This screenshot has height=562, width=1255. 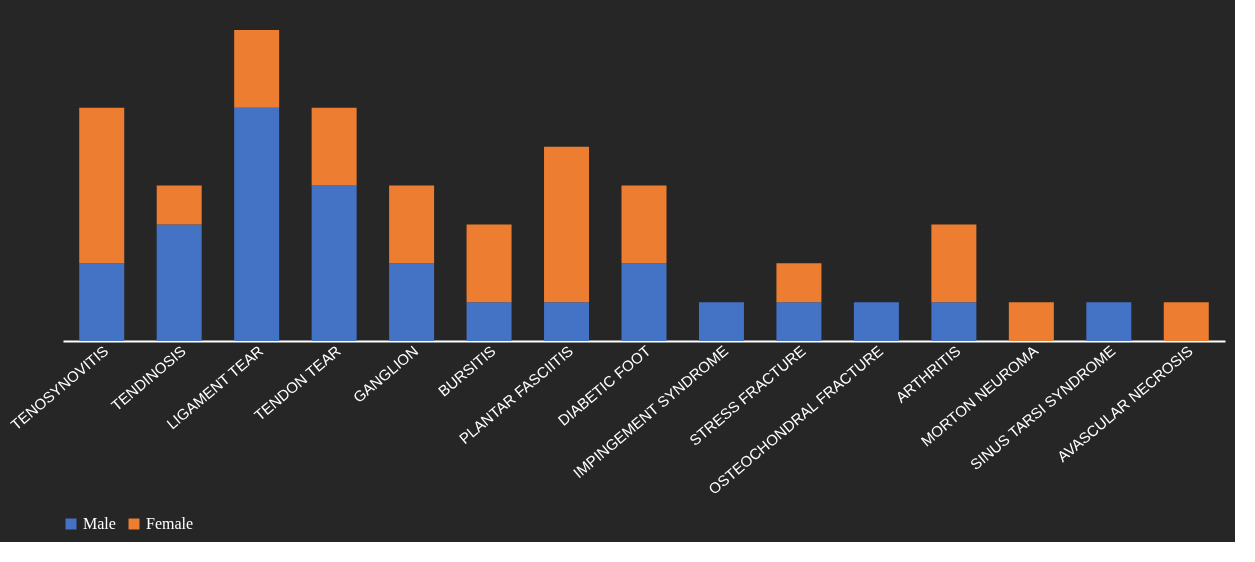 I want to click on legend-label: Male, so click(x=99, y=523).